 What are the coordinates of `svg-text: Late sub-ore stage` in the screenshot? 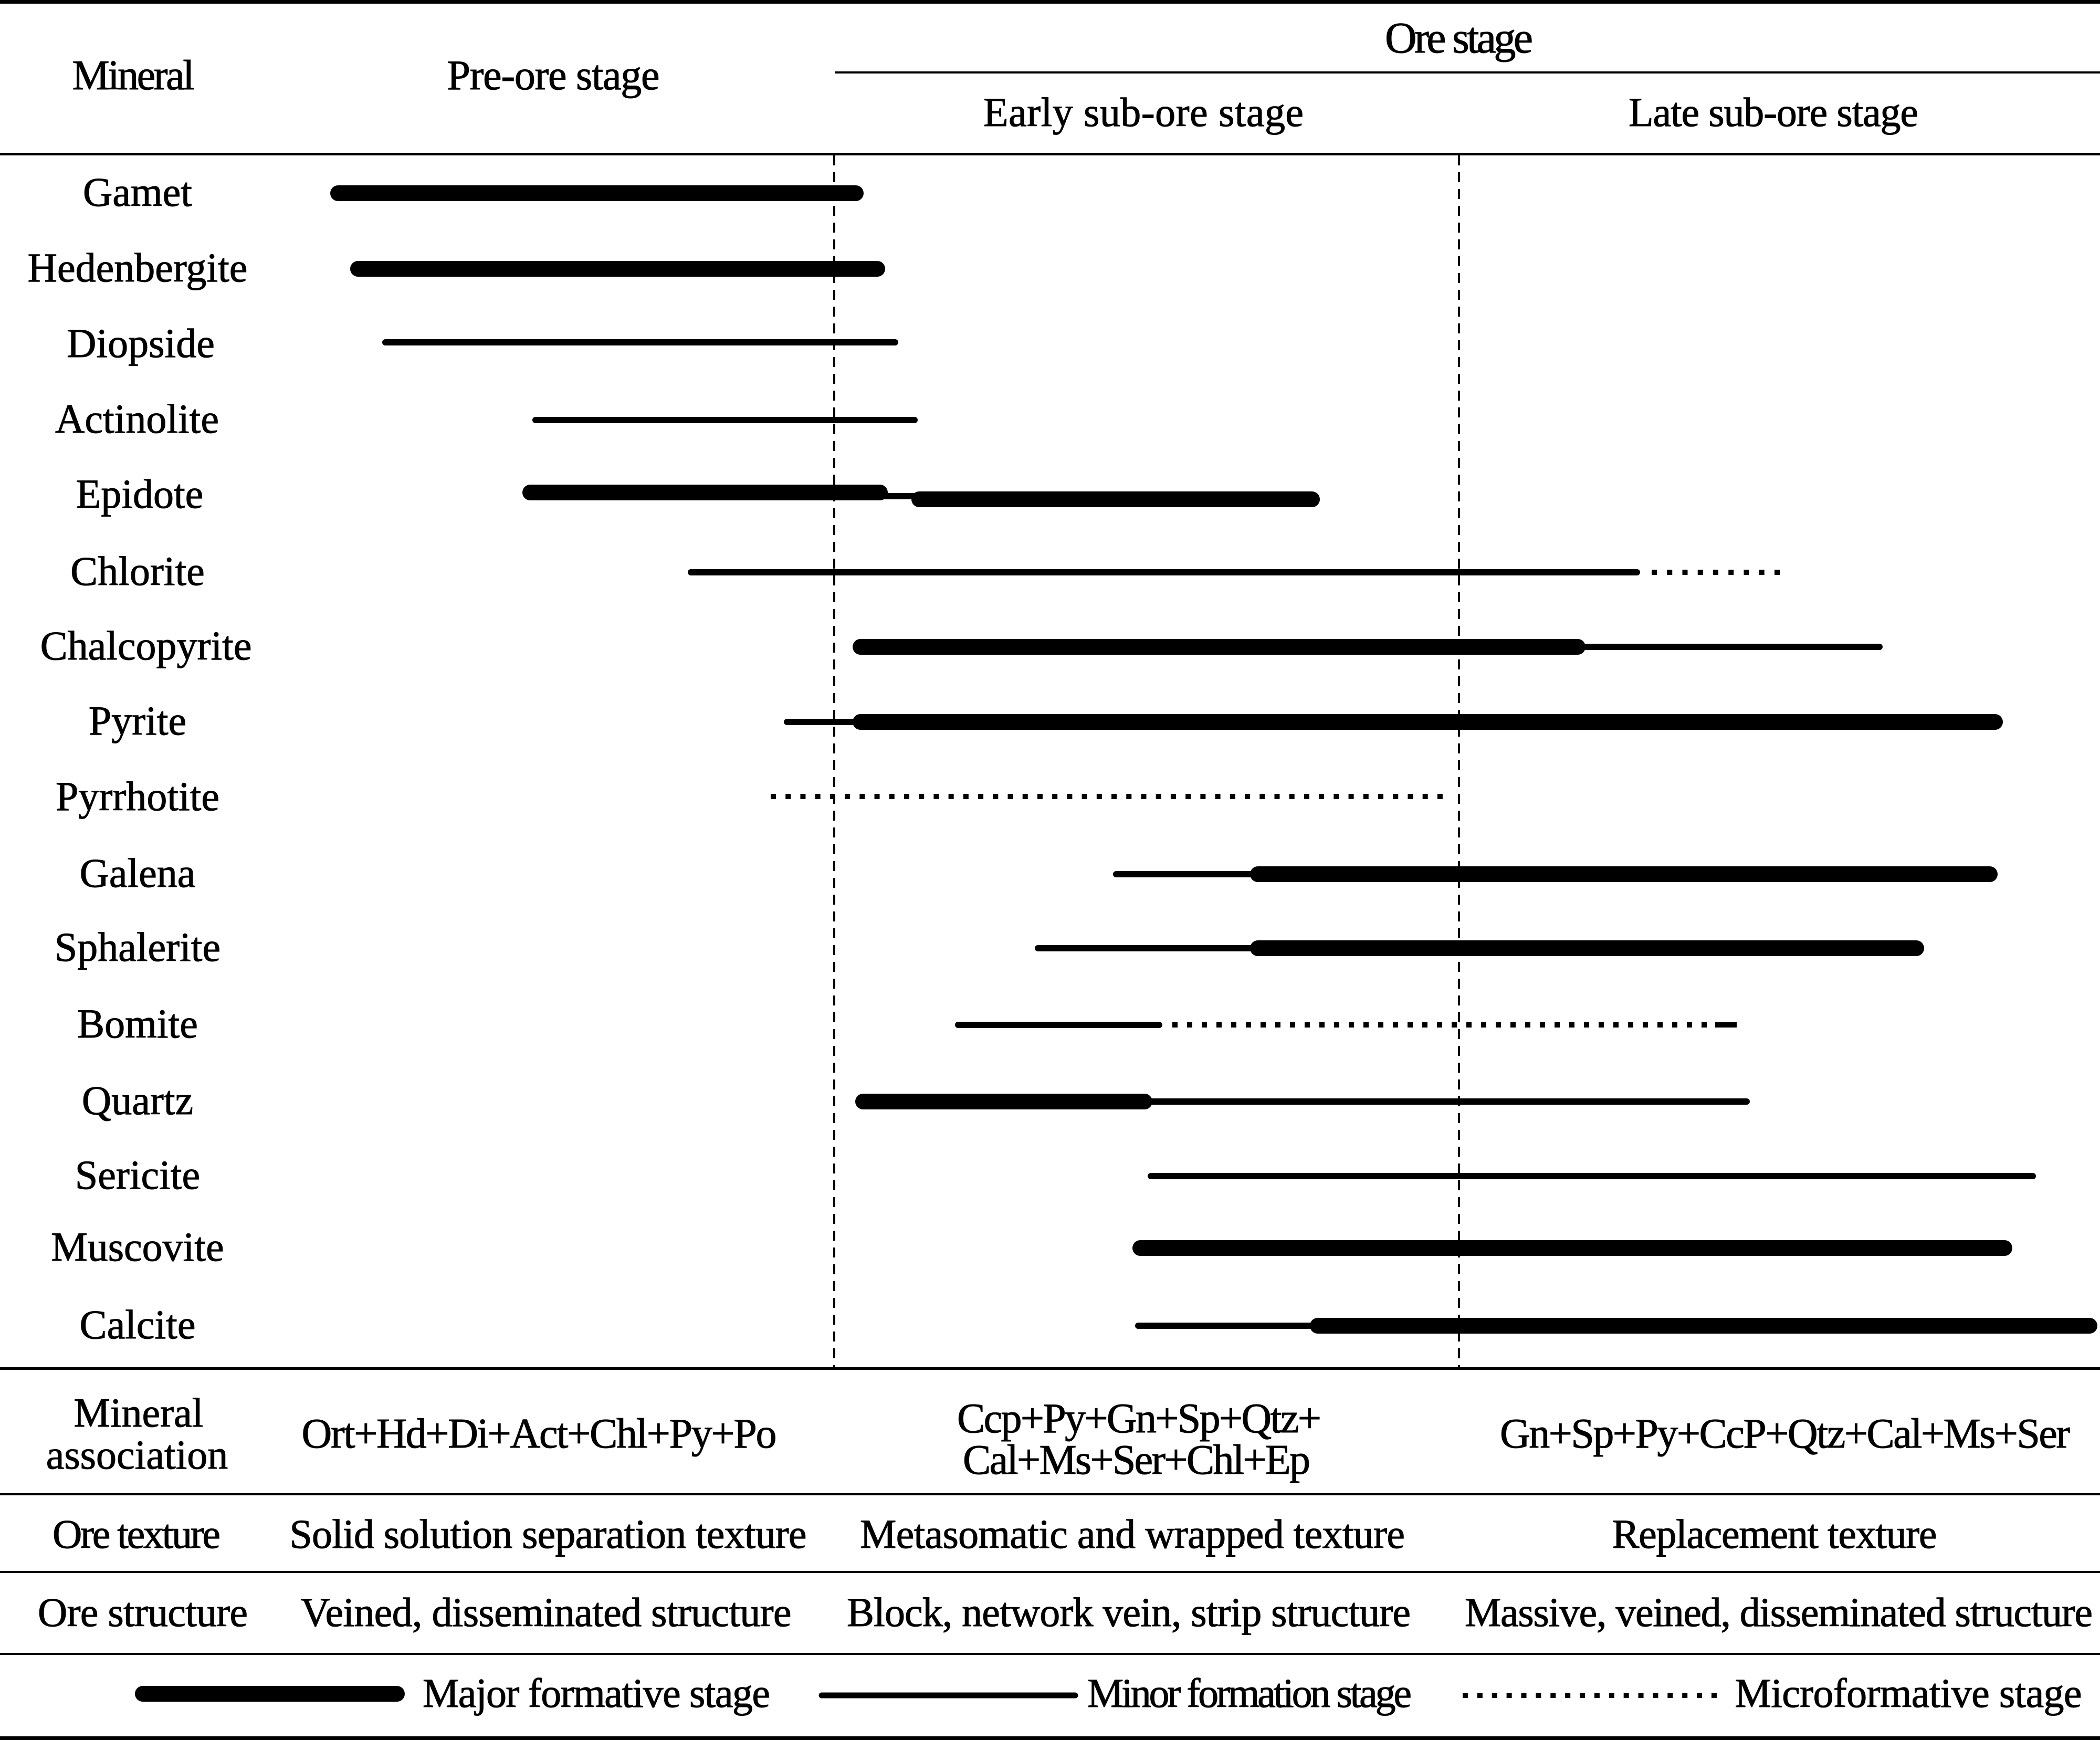 It's located at (1773, 112).